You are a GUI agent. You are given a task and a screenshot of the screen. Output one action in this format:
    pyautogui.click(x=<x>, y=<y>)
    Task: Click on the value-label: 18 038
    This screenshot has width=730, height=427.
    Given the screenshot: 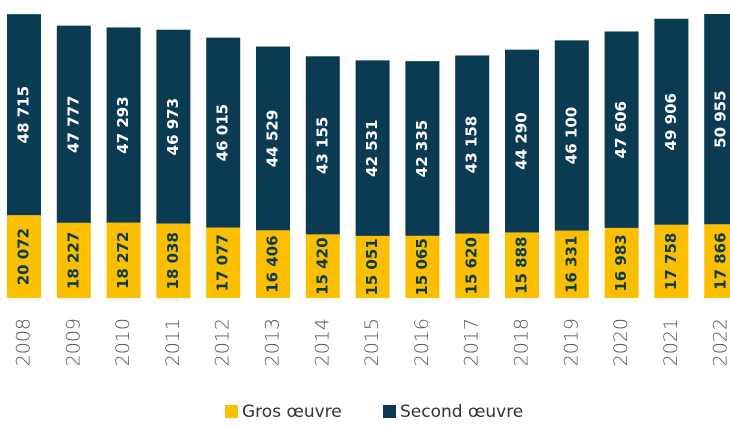 What is the action you would take?
    pyautogui.click(x=173, y=260)
    